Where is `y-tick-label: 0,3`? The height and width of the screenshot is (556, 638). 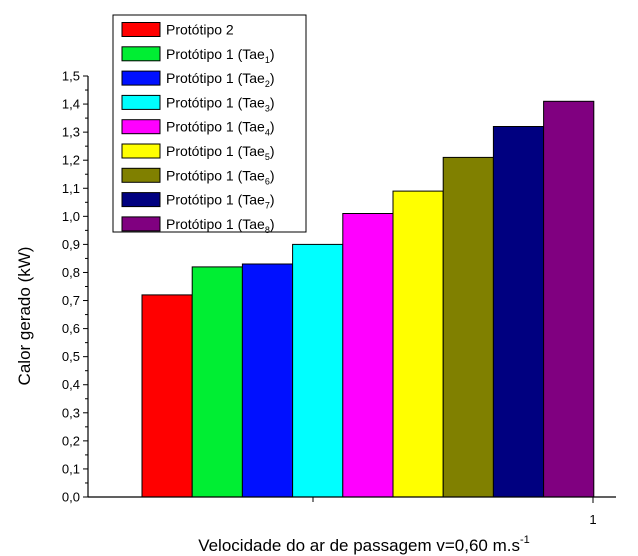
y-tick-label: 0,3 is located at coordinates (71, 412).